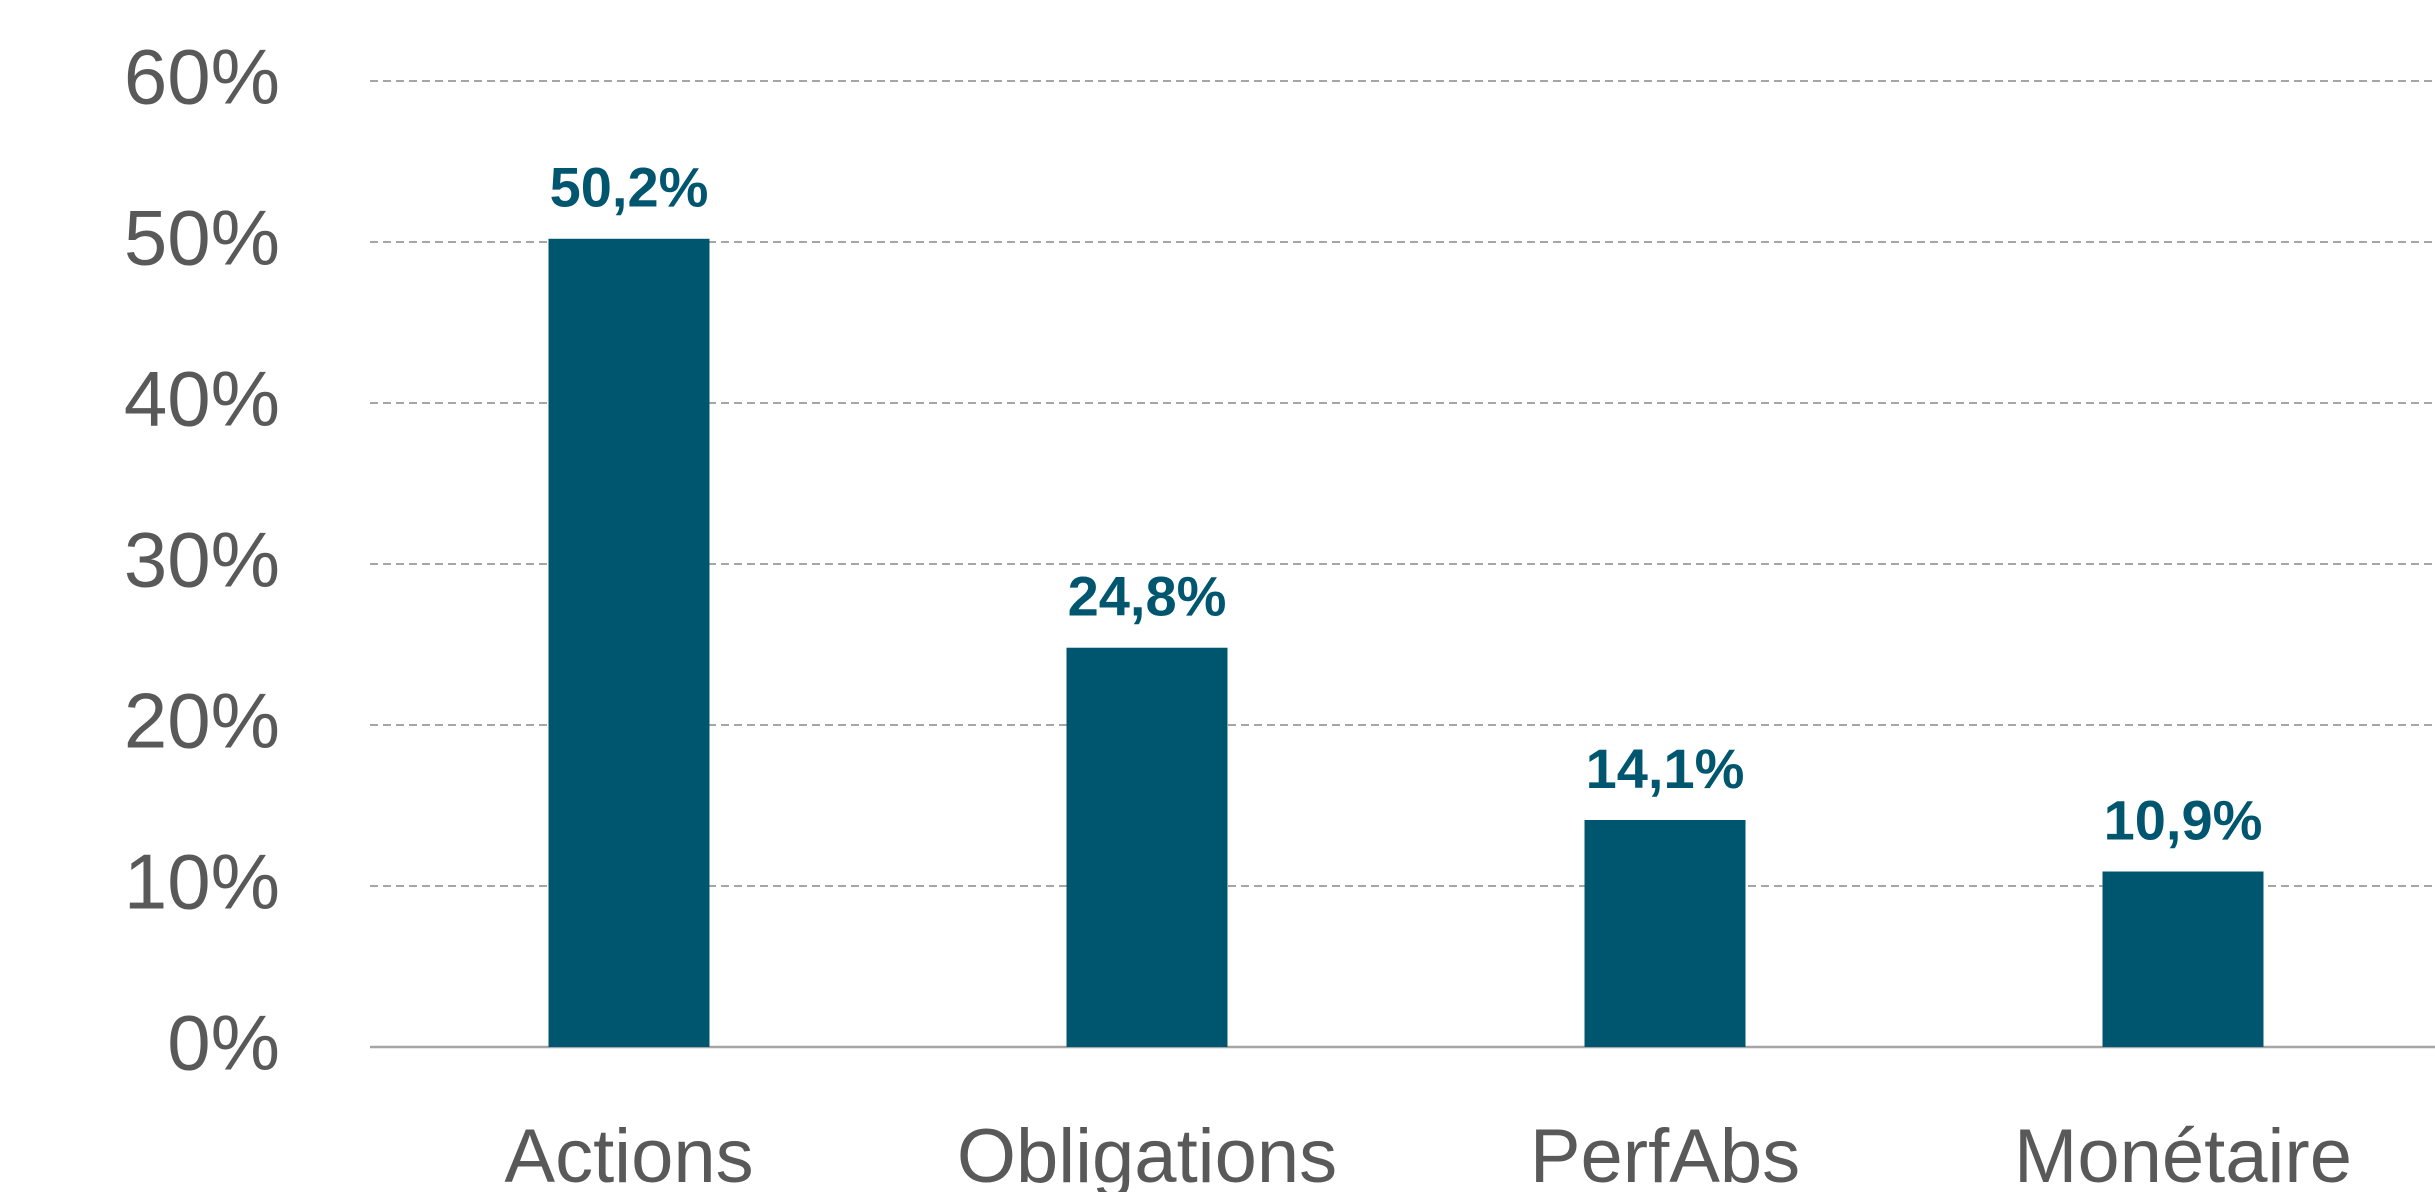 Image resolution: width=2435 pixels, height=1192 pixels. I want to click on y-tick-label: 40%, so click(202, 399).